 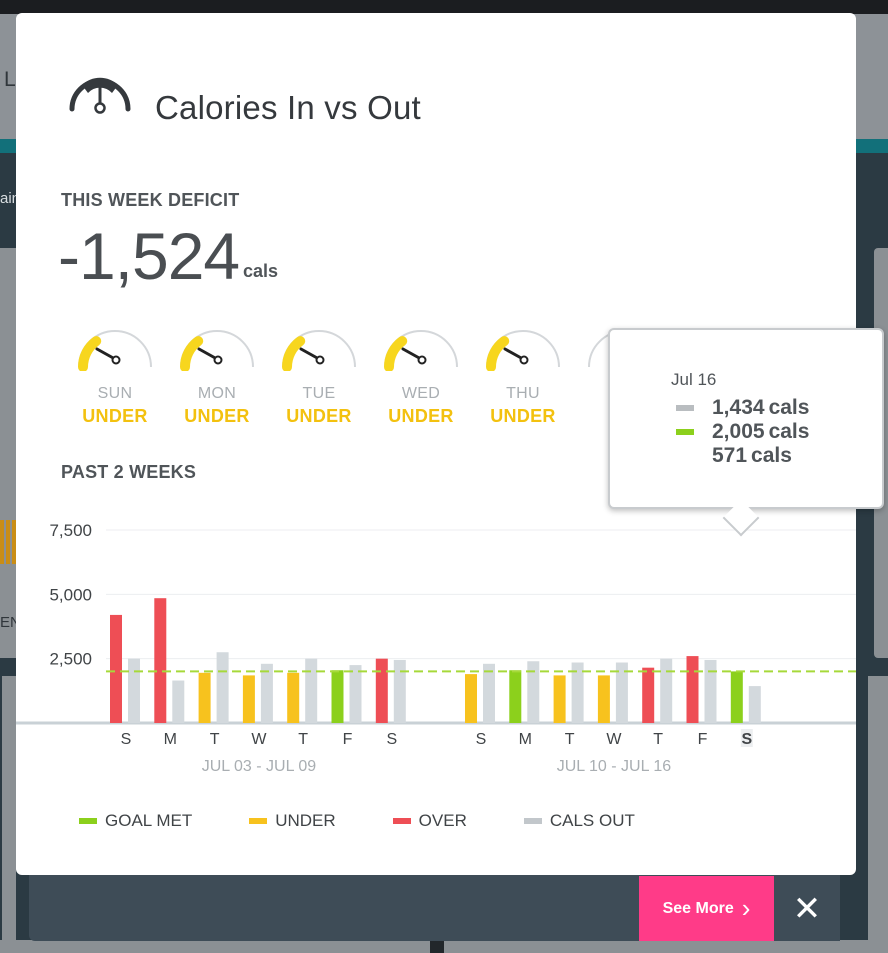 I want to click on close-icon: ✕, so click(x=807, y=908).